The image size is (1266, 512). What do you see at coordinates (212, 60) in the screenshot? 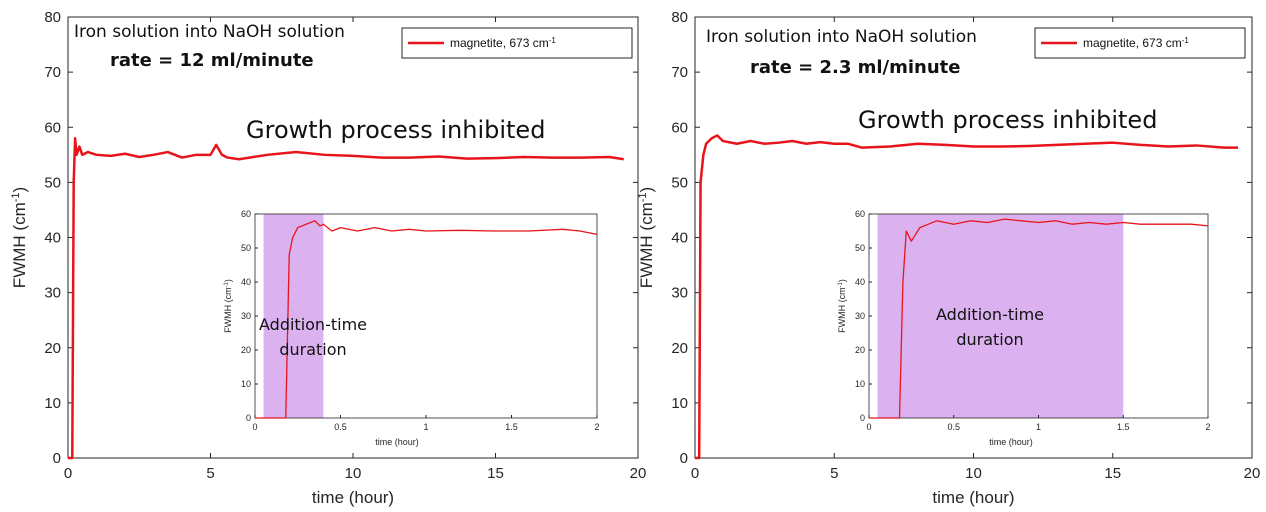
I see `annotation-line2: rate = 12 ml/minute` at bounding box center [212, 60].